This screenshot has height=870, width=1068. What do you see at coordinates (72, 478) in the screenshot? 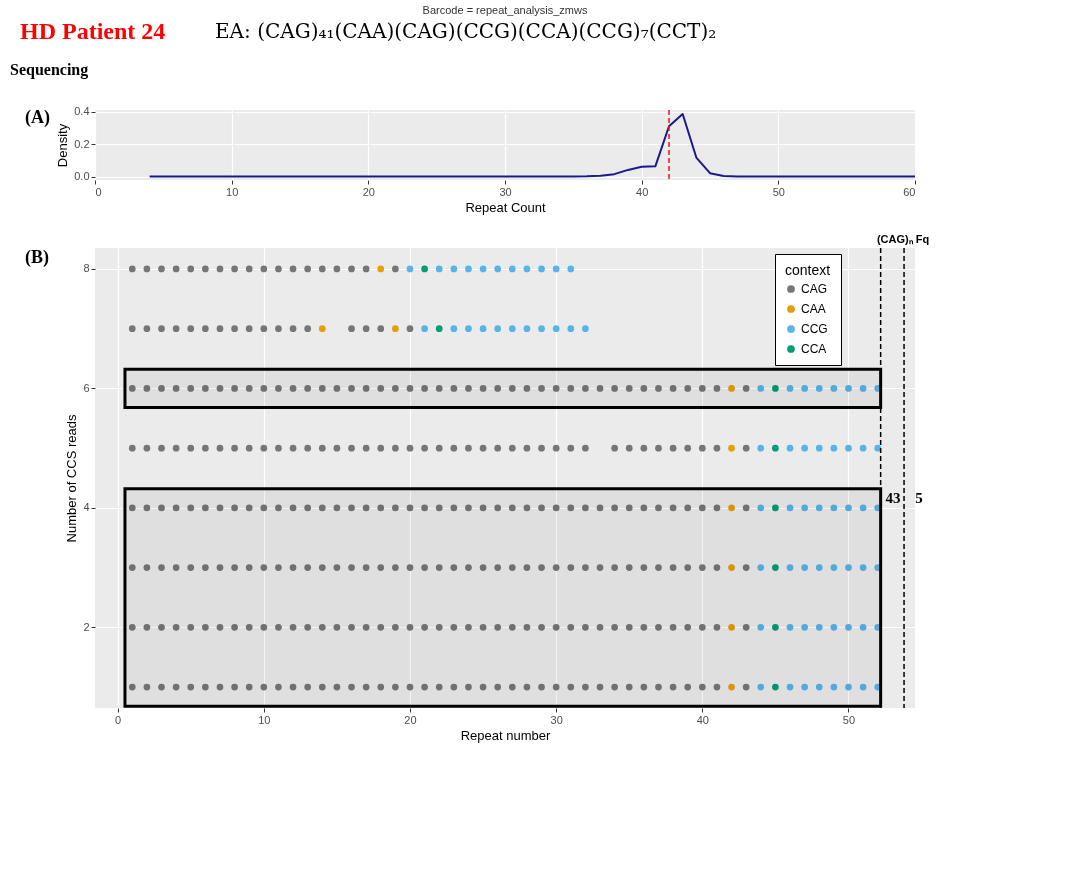
I see `y-axis-title: Number of CCS reads` at bounding box center [72, 478].